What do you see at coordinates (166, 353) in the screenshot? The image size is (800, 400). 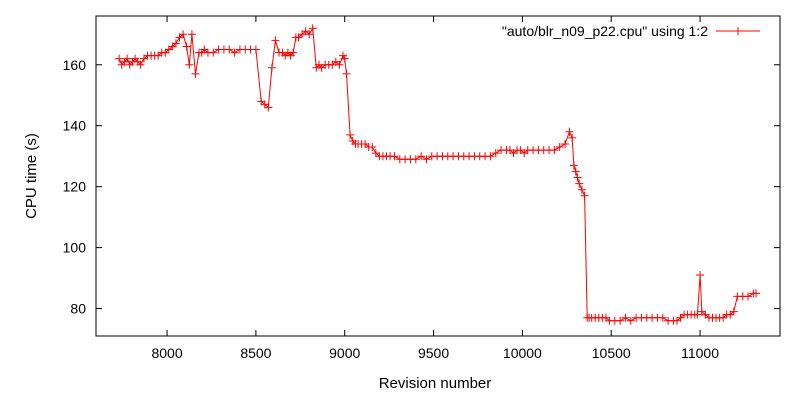 I see `x-tick-label: 8000` at bounding box center [166, 353].